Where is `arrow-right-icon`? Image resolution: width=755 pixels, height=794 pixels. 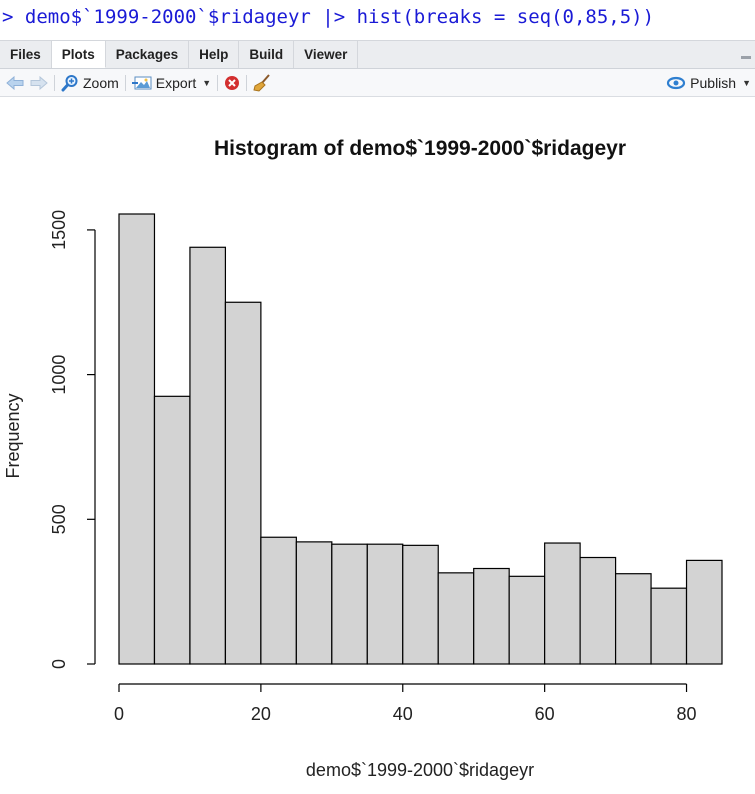 arrow-right-icon is located at coordinates (39, 82).